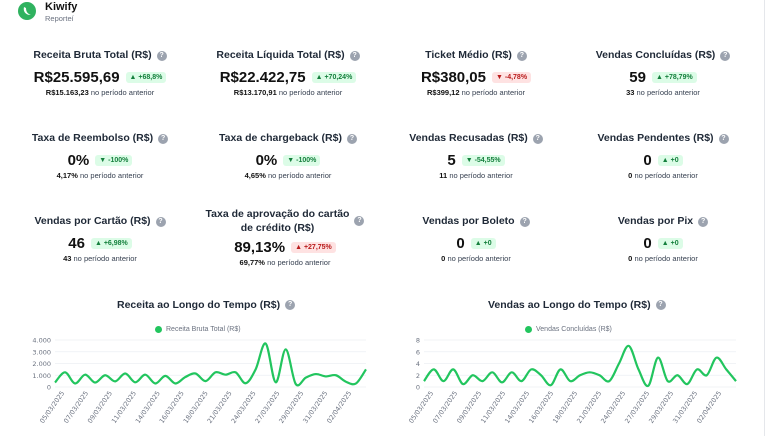 This screenshot has width=768, height=436. What do you see at coordinates (288, 92) in the screenshot?
I see `previous-period: R$13.170,91 no período anterior` at bounding box center [288, 92].